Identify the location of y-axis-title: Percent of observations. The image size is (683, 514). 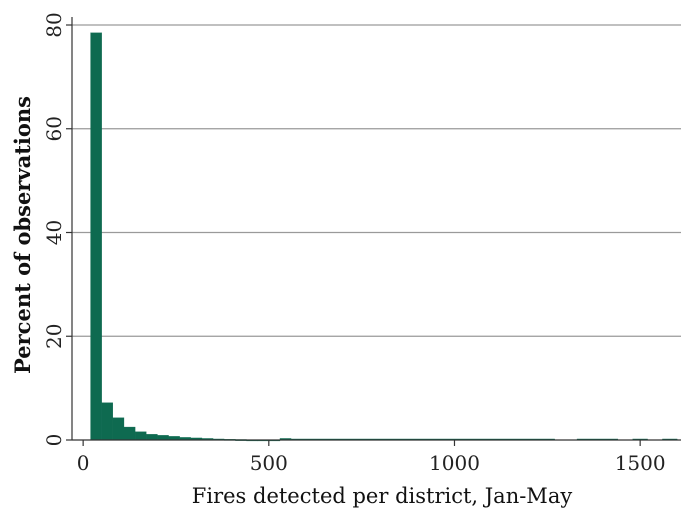
(22, 235).